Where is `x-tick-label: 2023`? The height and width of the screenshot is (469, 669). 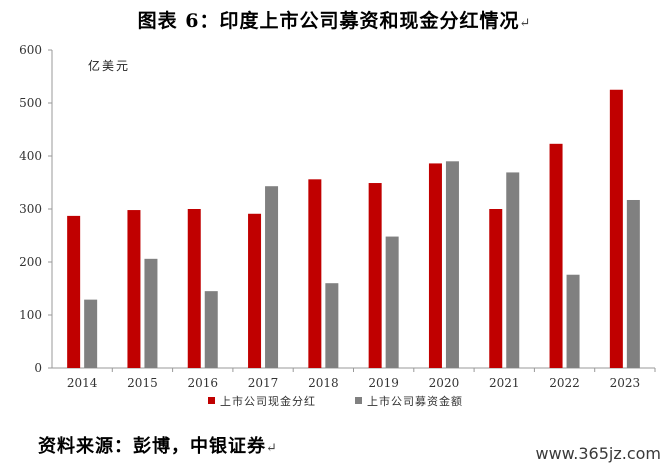 x-tick-label: 2023 is located at coordinates (625, 383).